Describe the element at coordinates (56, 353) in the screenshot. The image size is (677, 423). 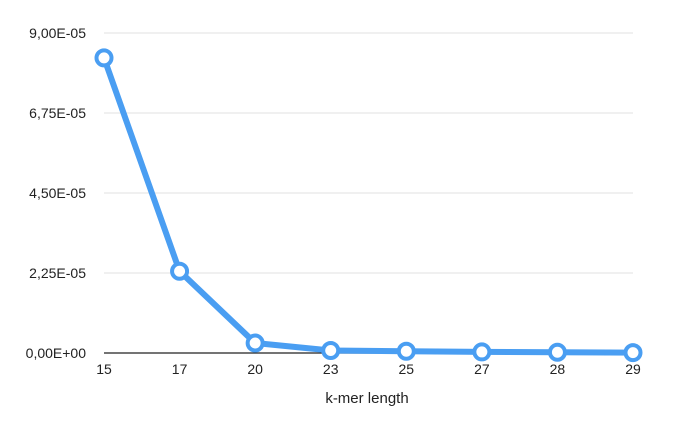
I see `y-tick-label: 0,00E+00` at that location.